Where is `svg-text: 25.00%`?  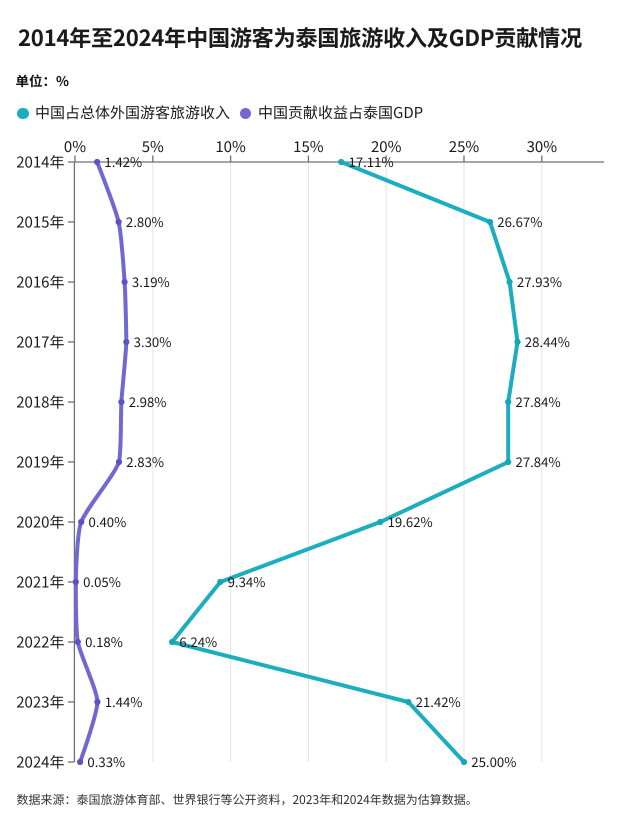
svg-text: 25.00% is located at coordinates (493, 761).